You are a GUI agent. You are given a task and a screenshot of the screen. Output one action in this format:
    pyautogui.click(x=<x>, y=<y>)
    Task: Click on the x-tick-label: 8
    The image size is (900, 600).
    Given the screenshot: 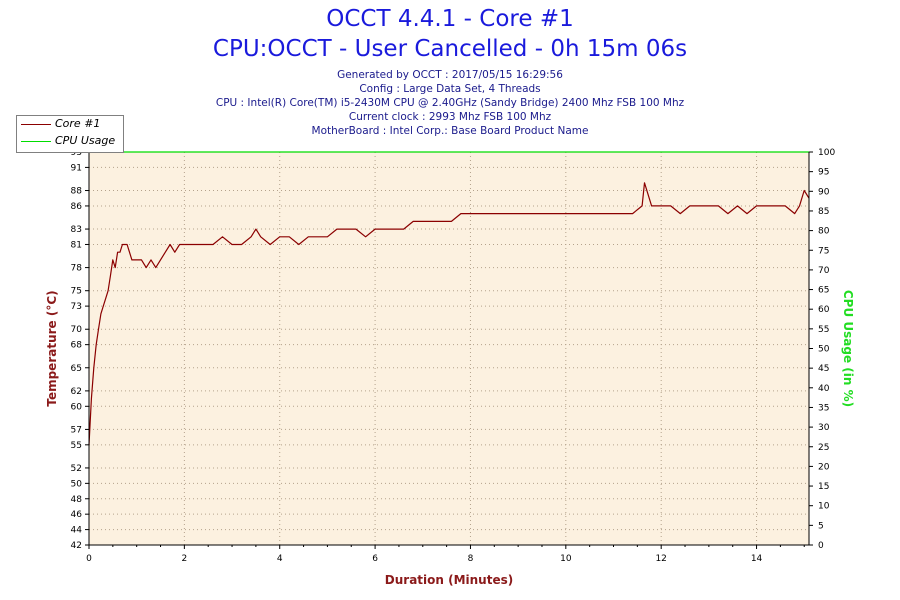 What is the action you would take?
    pyautogui.click(x=471, y=559)
    